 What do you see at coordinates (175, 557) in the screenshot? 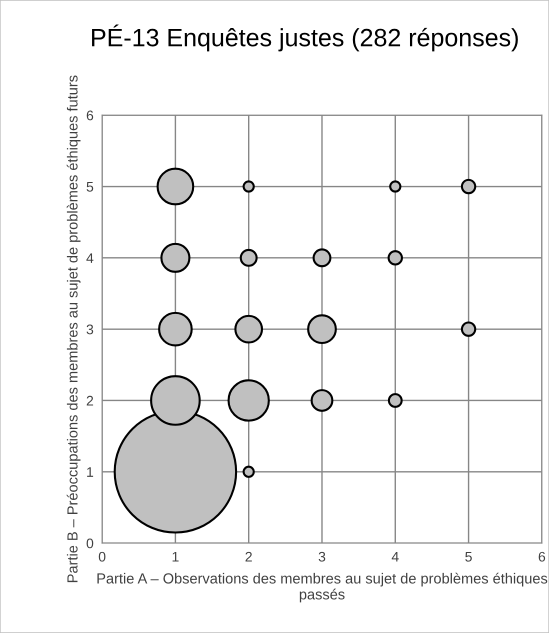
I see `x-tick-label: 1` at bounding box center [175, 557].